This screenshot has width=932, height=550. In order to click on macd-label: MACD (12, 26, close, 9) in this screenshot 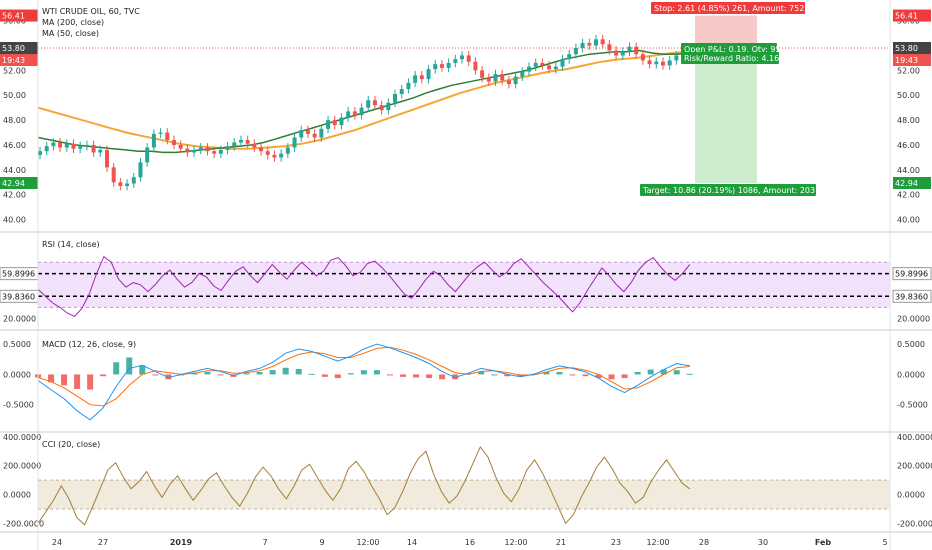, I will do `click(89, 344)`.